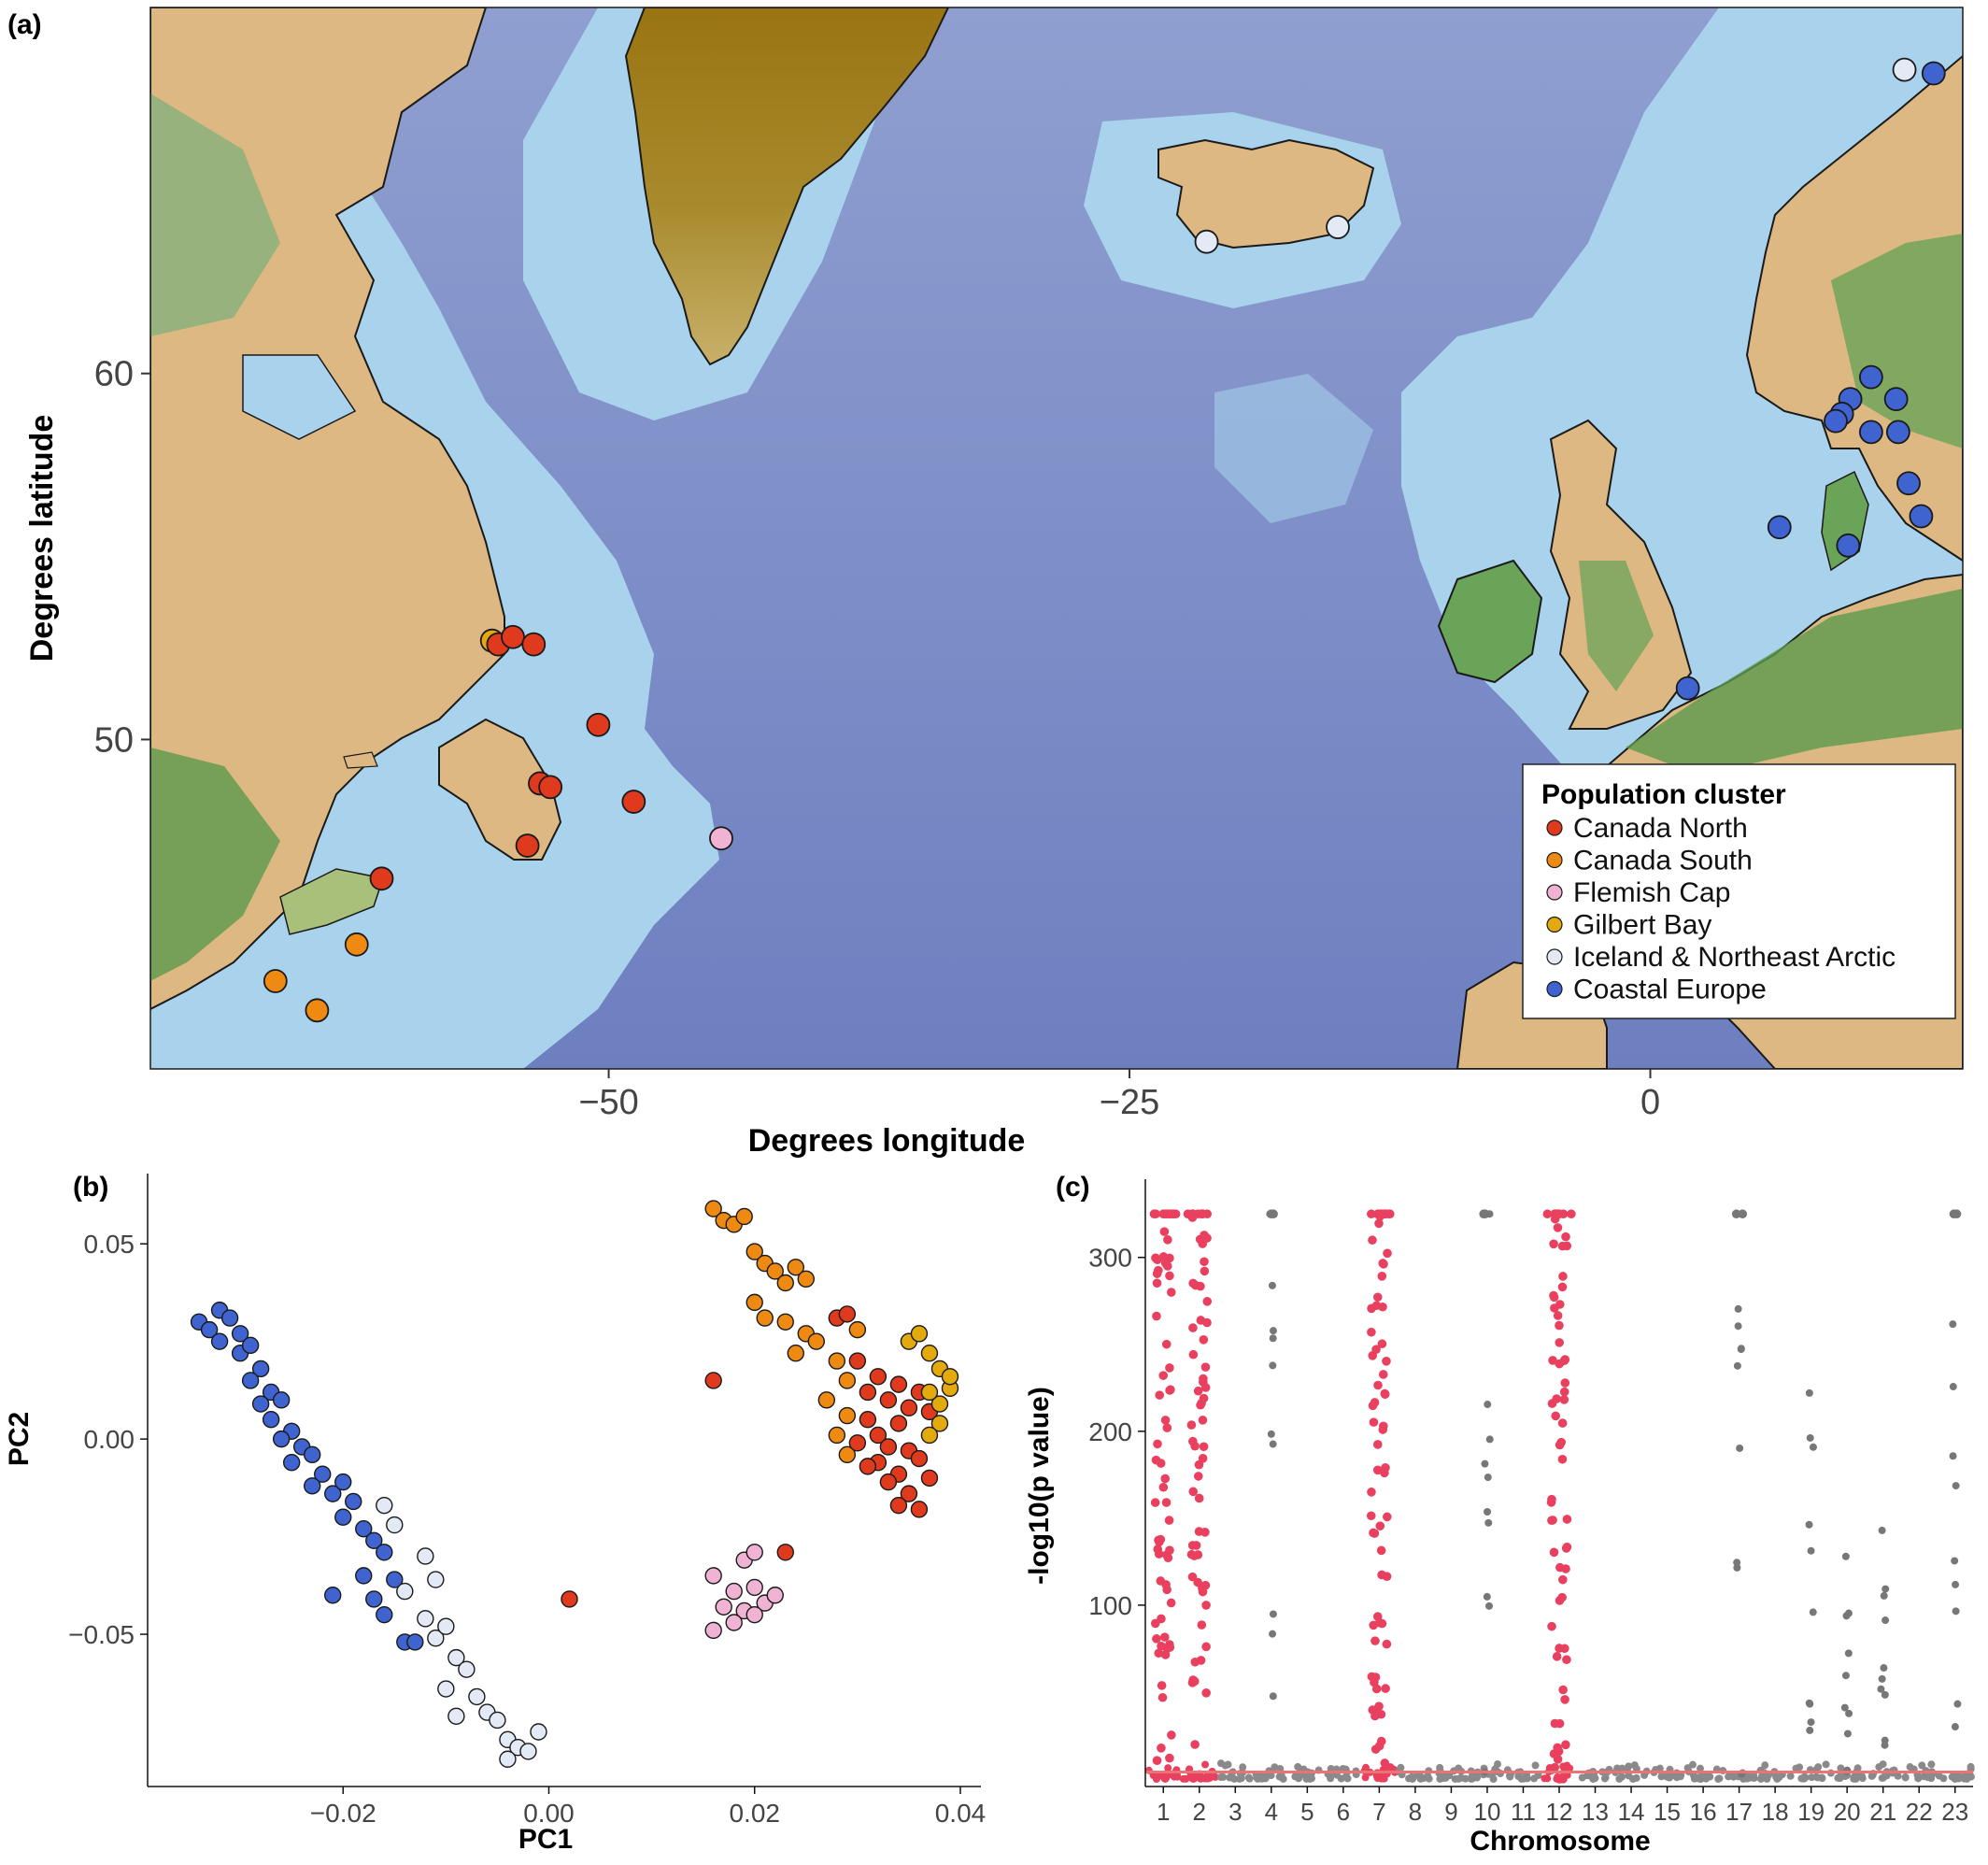 Image resolution: width=1988 pixels, height=1865 pixels. Describe the element at coordinates (1110, 1258) in the screenshot. I see `manhattan-y-tick-label: 300` at that location.